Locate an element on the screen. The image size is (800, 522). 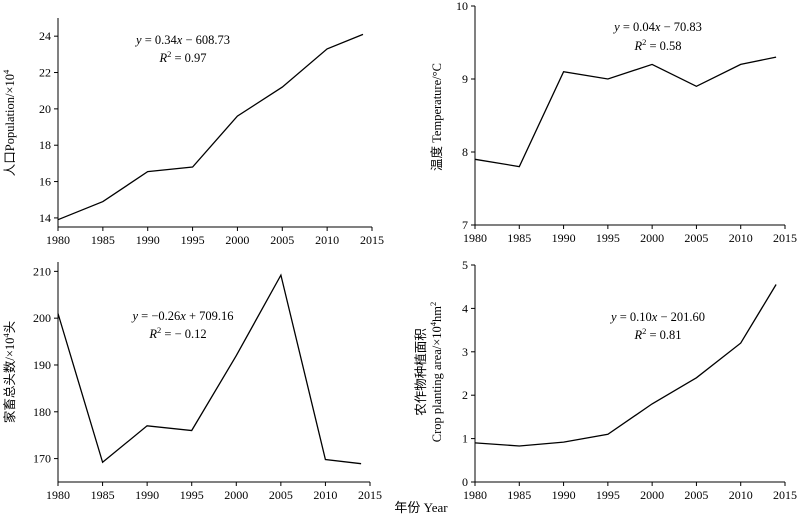
y-tick-label: 180 is located at coordinates (42, 412).